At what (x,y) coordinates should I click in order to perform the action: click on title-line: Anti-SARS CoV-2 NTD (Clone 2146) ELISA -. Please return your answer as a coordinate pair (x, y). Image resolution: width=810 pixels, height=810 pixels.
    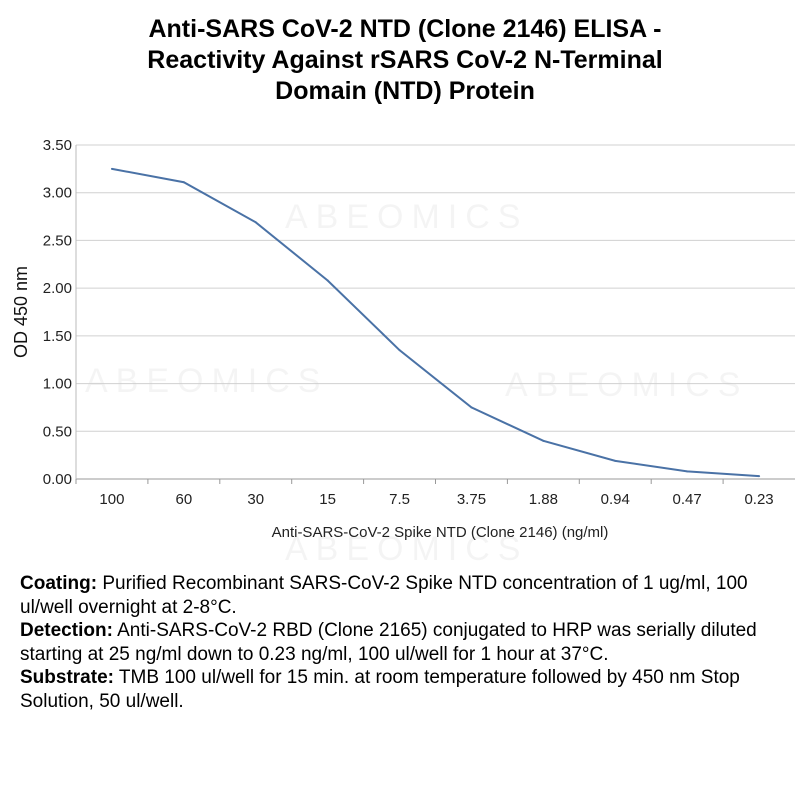
    Looking at the image, I should click on (405, 29).